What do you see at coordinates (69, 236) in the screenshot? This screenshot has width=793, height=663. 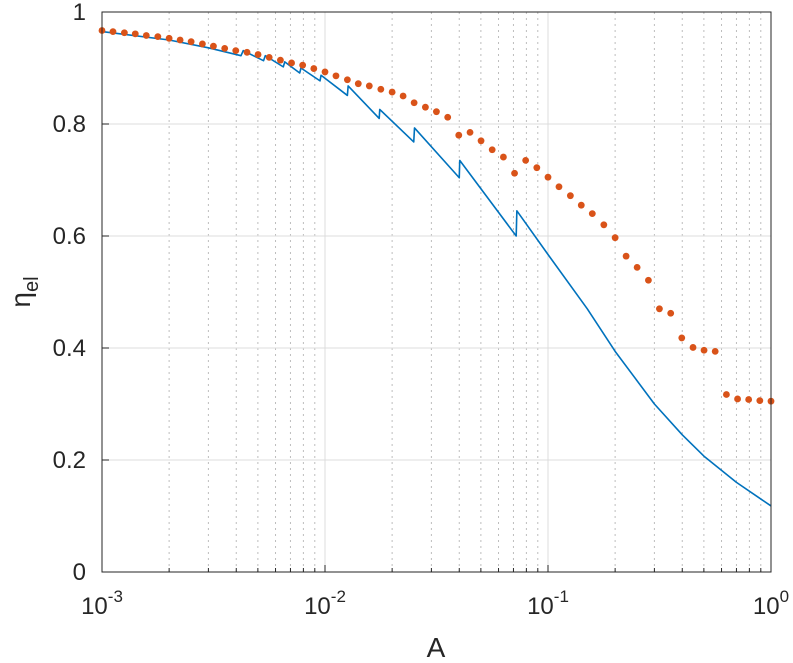 I see `y-tick-label: 0.6` at bounding box center [69, 236].